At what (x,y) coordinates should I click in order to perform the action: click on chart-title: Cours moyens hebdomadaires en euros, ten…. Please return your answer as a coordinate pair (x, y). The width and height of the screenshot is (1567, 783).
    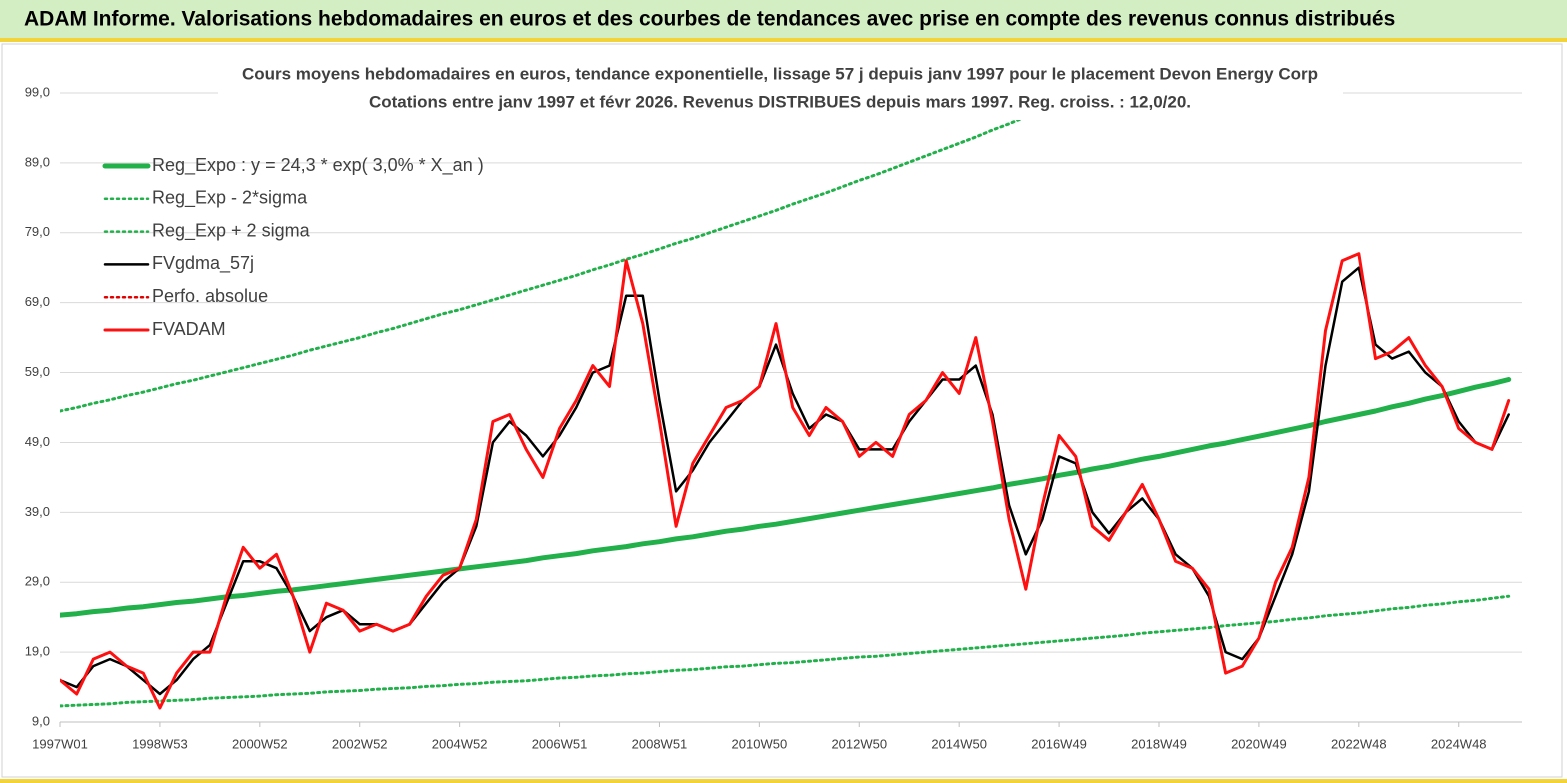
    Looking at the image, I should click on (780, 73).